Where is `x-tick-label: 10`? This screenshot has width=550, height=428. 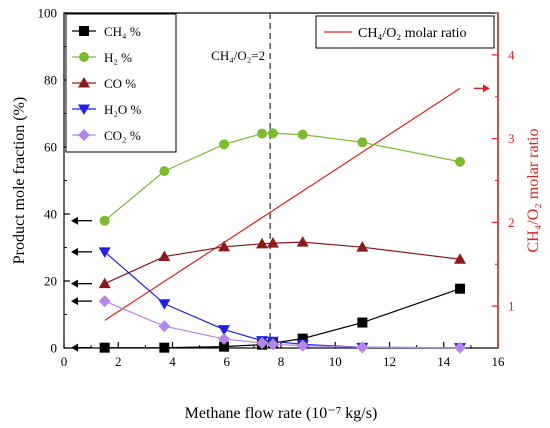
x-tick-label: 10 is located at coordinates (335, 361).